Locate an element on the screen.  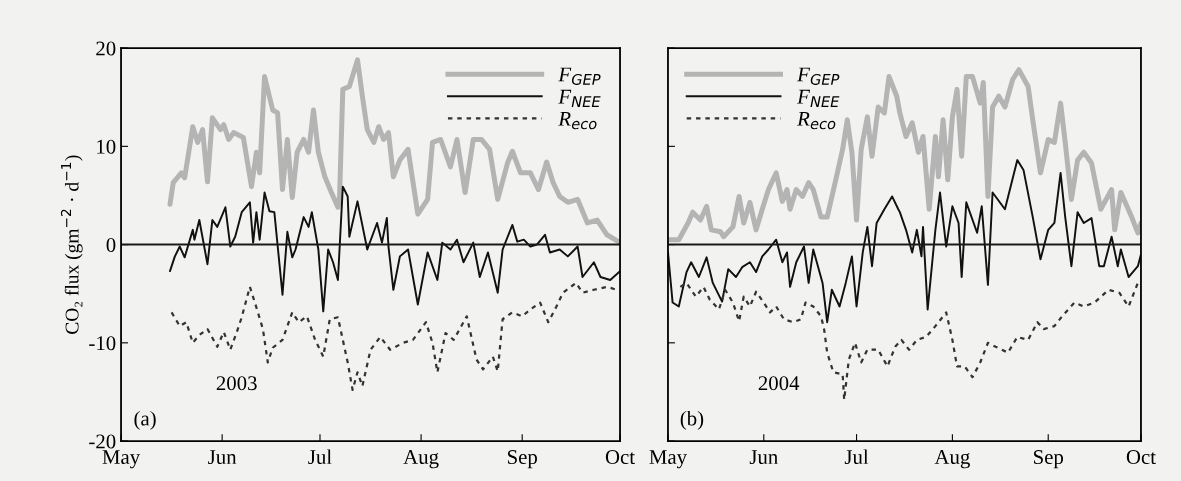
line-series is located at coordinates (394, 336).